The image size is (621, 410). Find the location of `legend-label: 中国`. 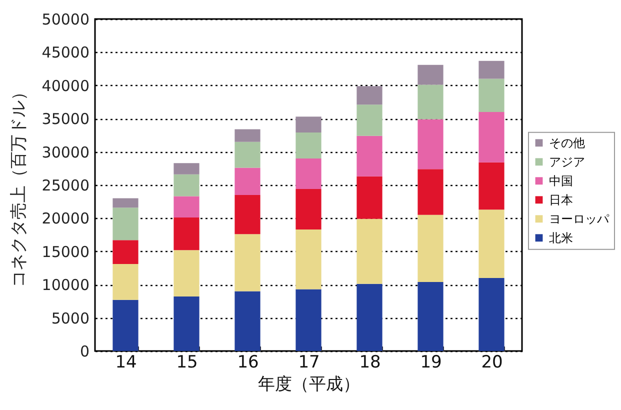

legend-label: 中国 is located at coordinates (561, 181).